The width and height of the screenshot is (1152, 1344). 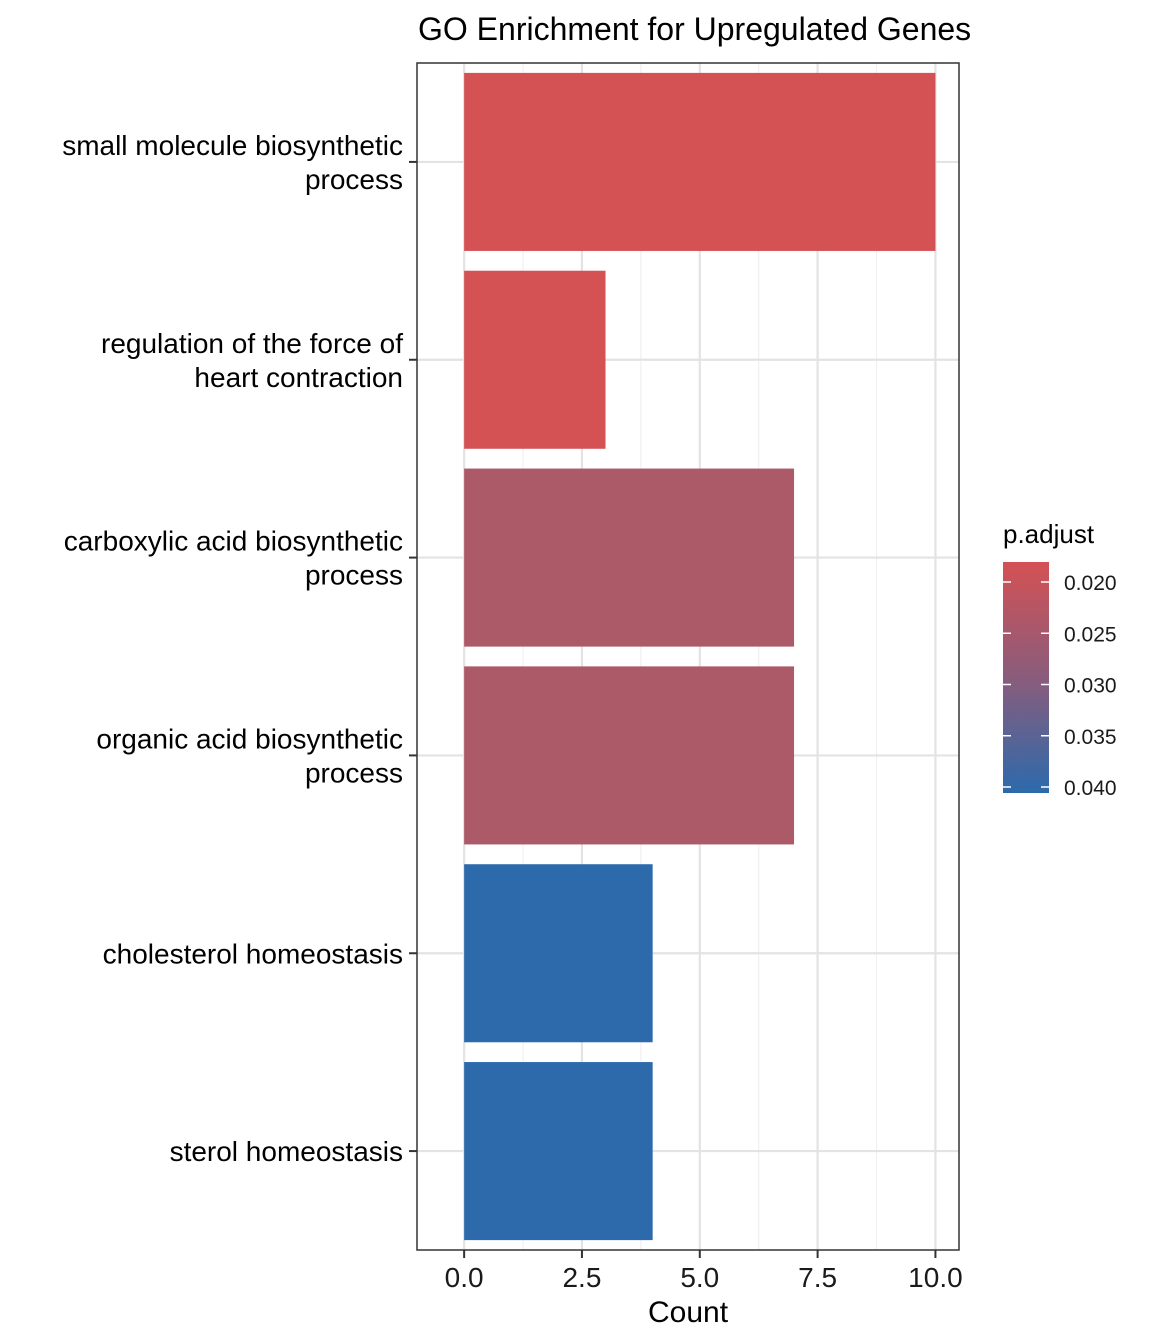 What do you see at coordinates (1090, 634) in the screenshot?
I see `legend-label: 0.025` at bounding box center [1090, 634].